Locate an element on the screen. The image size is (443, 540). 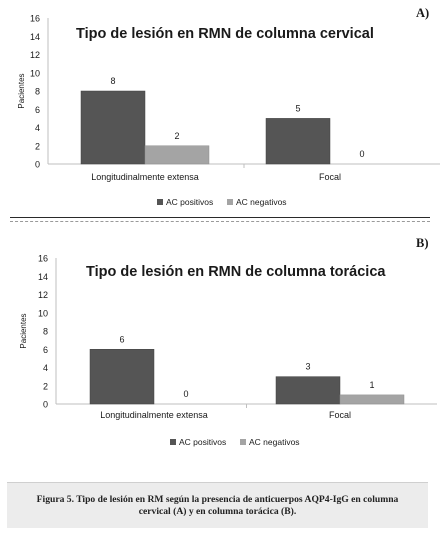
panel-separator-dashed is located at coordinates (220, 221).